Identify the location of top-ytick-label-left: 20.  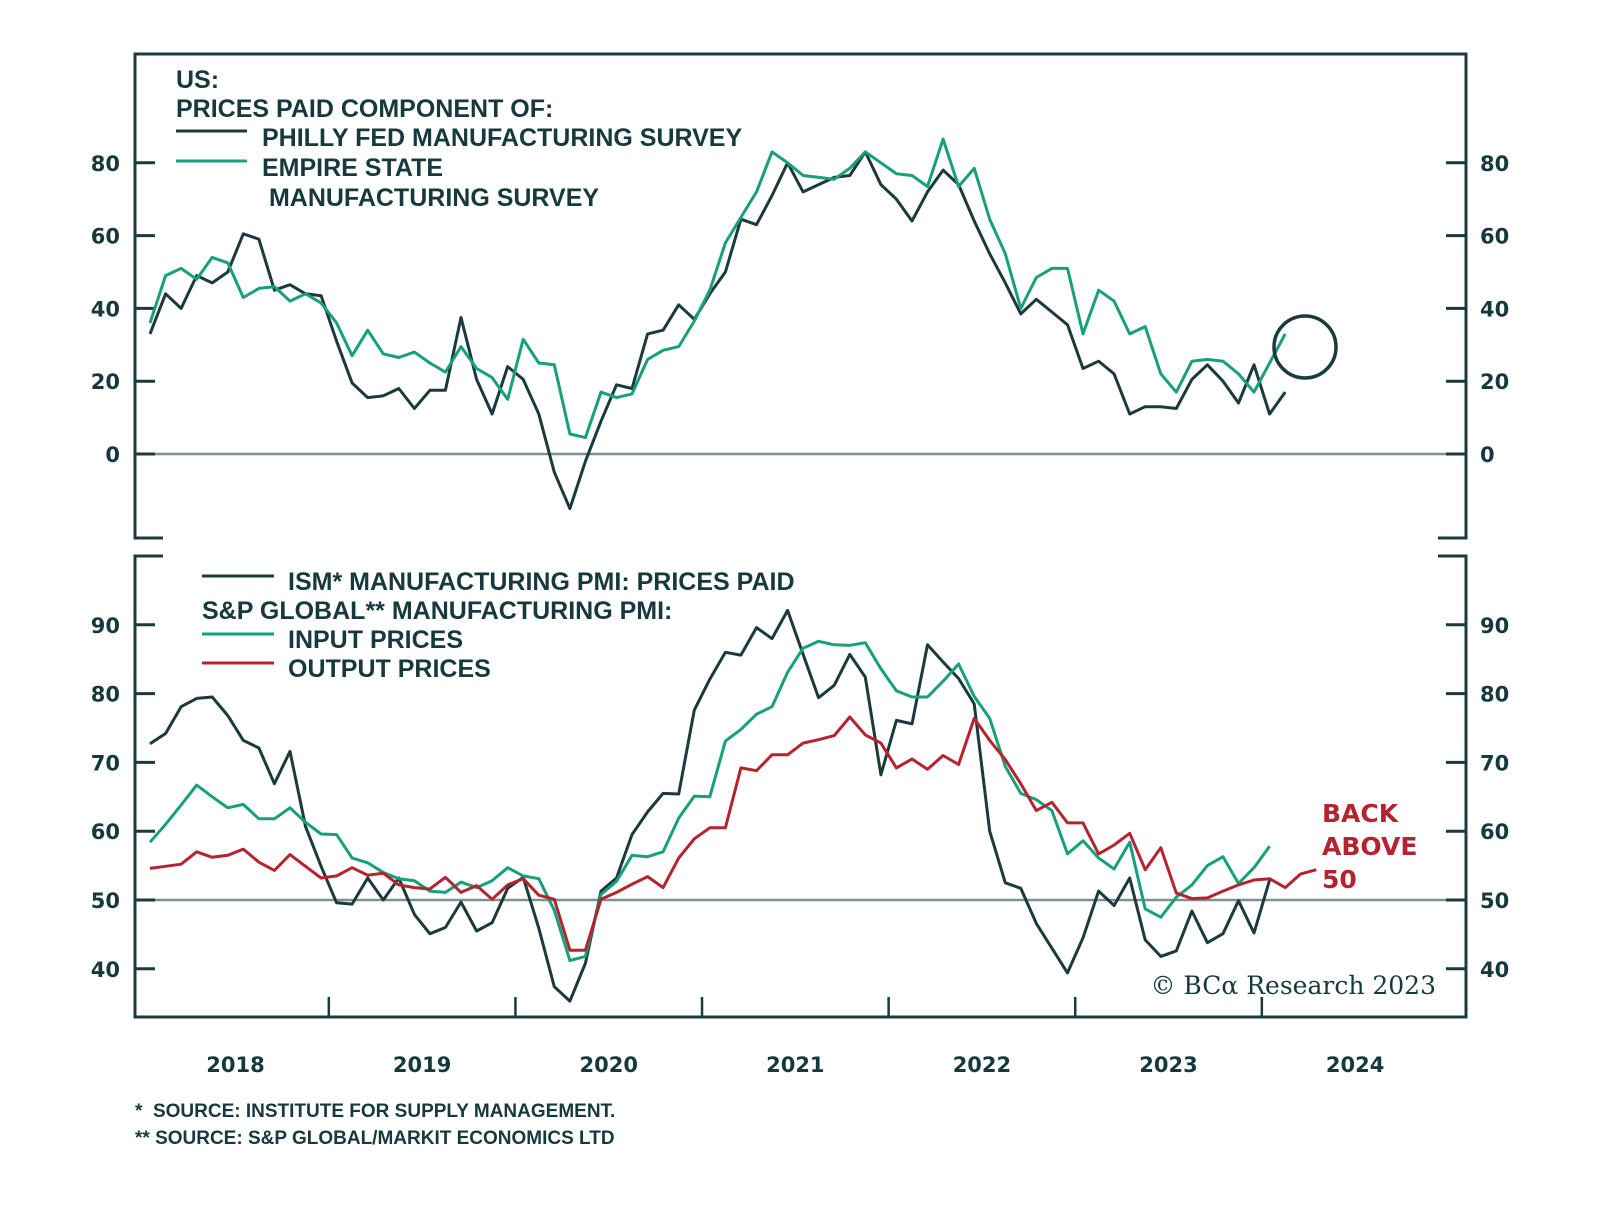
(105, 382).